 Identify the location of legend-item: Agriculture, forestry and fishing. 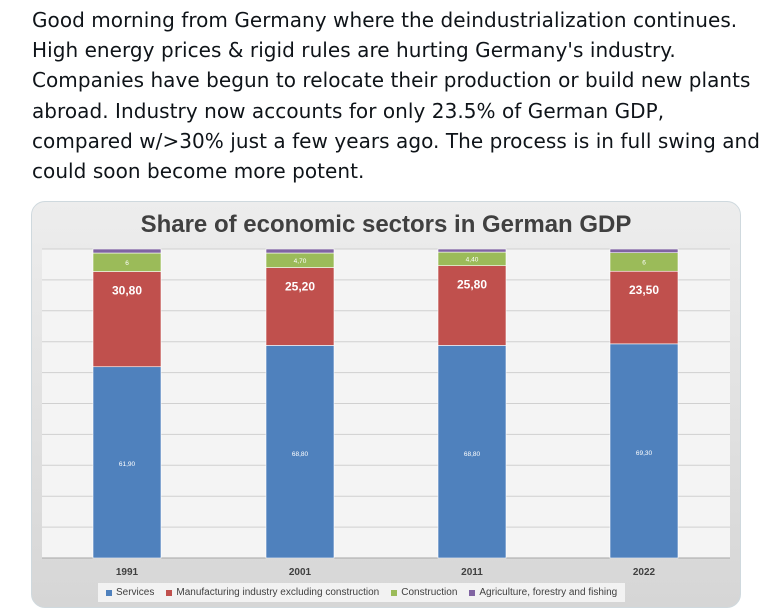
(543, 592).